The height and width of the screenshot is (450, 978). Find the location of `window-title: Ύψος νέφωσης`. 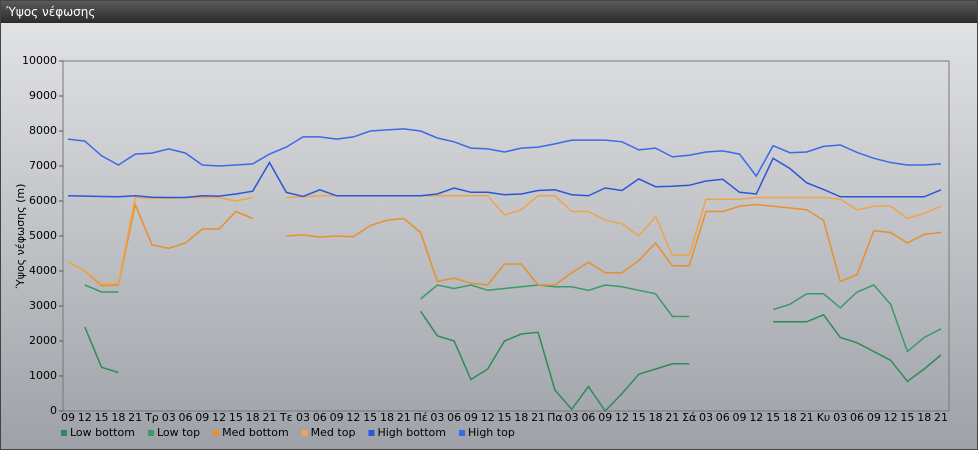

window-title: Ύψος νέφωσης is located at coordinates (51, 12).